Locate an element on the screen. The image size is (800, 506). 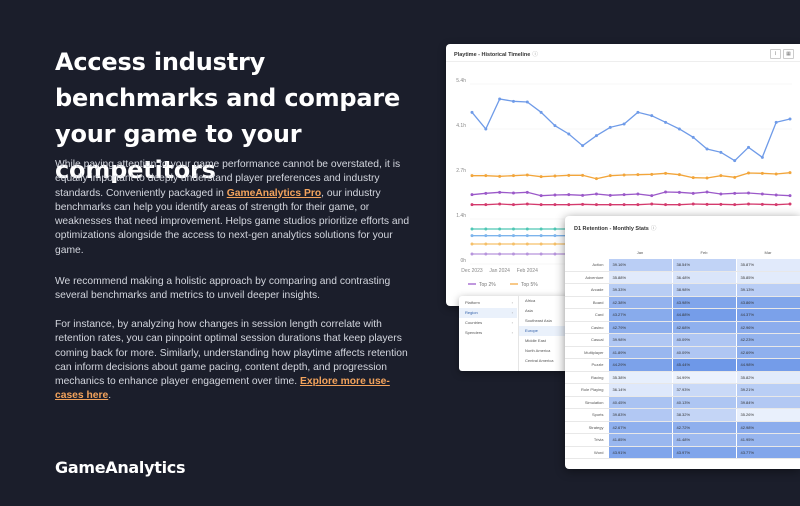
heatmap-cell: 39.13% is located at coordinates (767, 290).